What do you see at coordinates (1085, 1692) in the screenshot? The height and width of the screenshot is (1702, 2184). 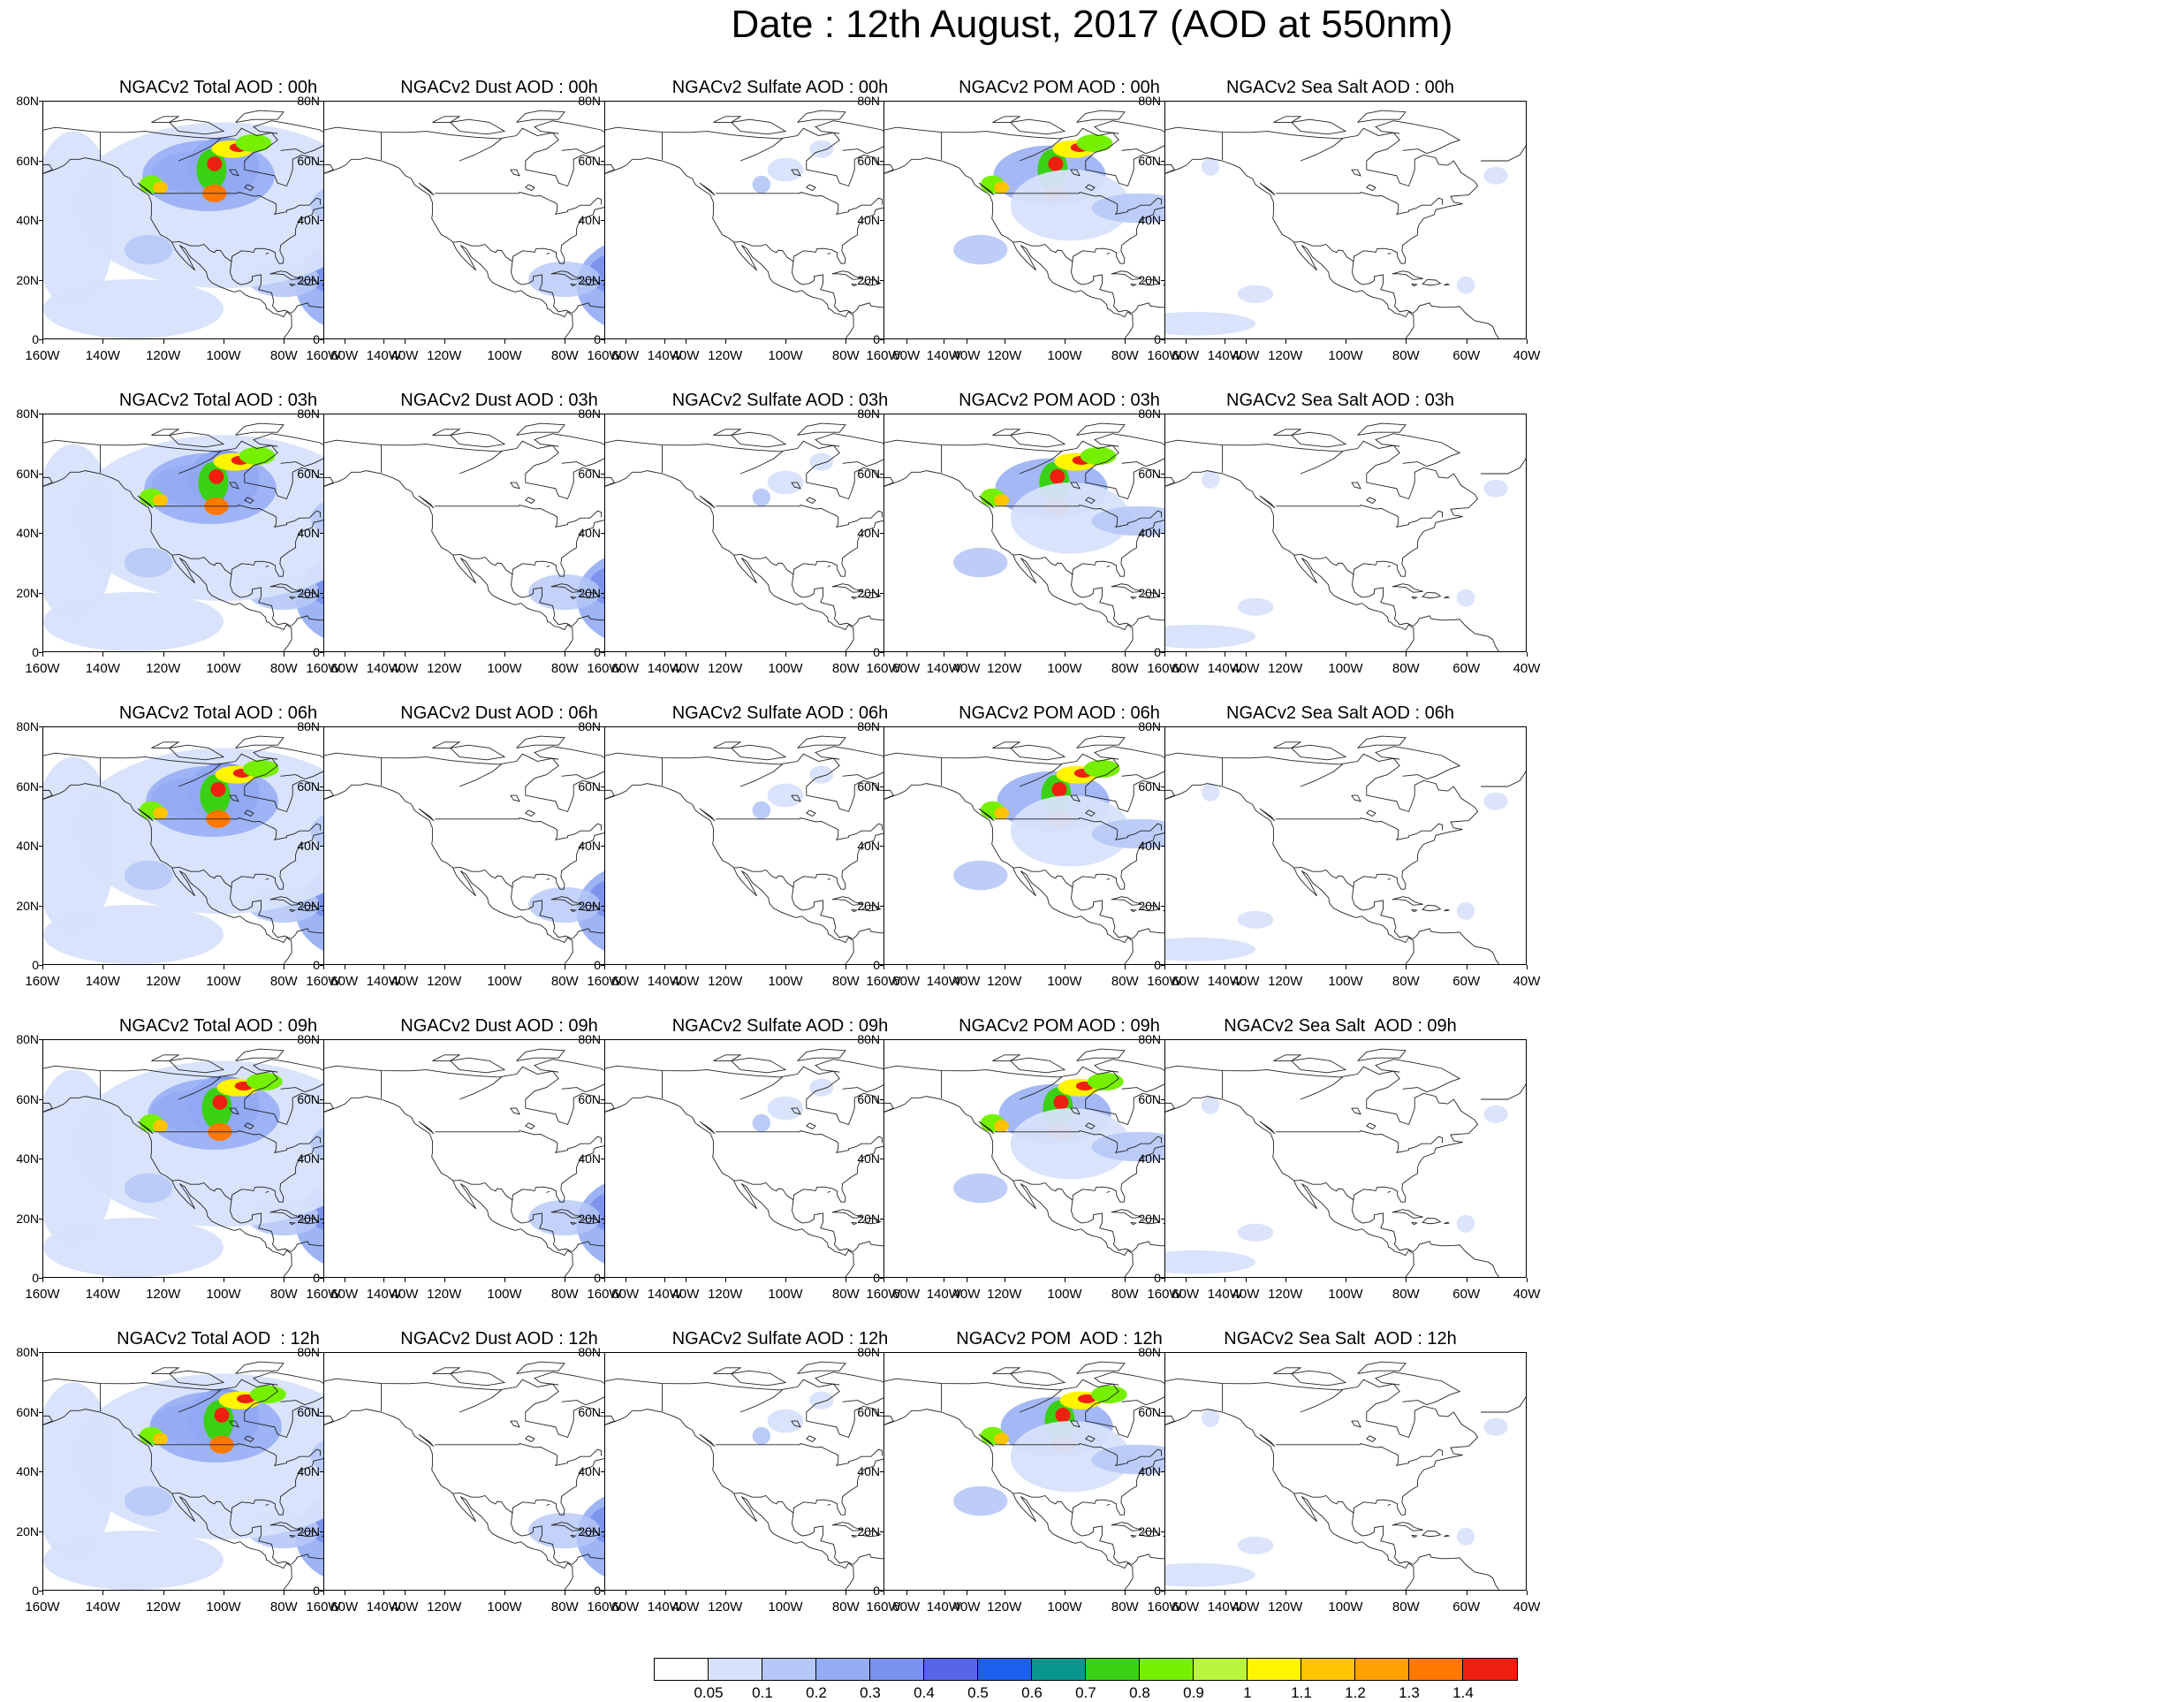 I see `colorbar-label: 0.7` at bounding box center [1085, 1692].